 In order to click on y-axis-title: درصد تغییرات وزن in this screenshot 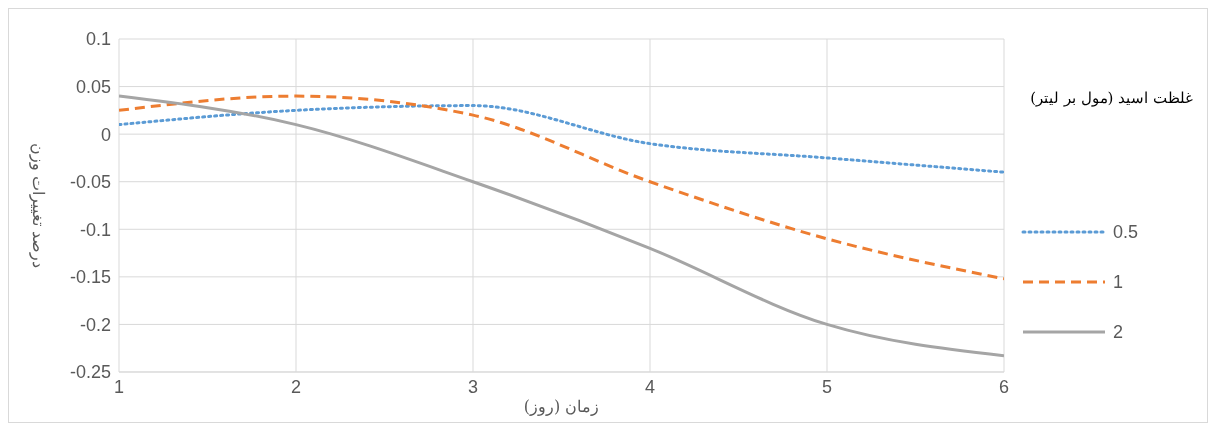, I will do `click(39, 205)`.